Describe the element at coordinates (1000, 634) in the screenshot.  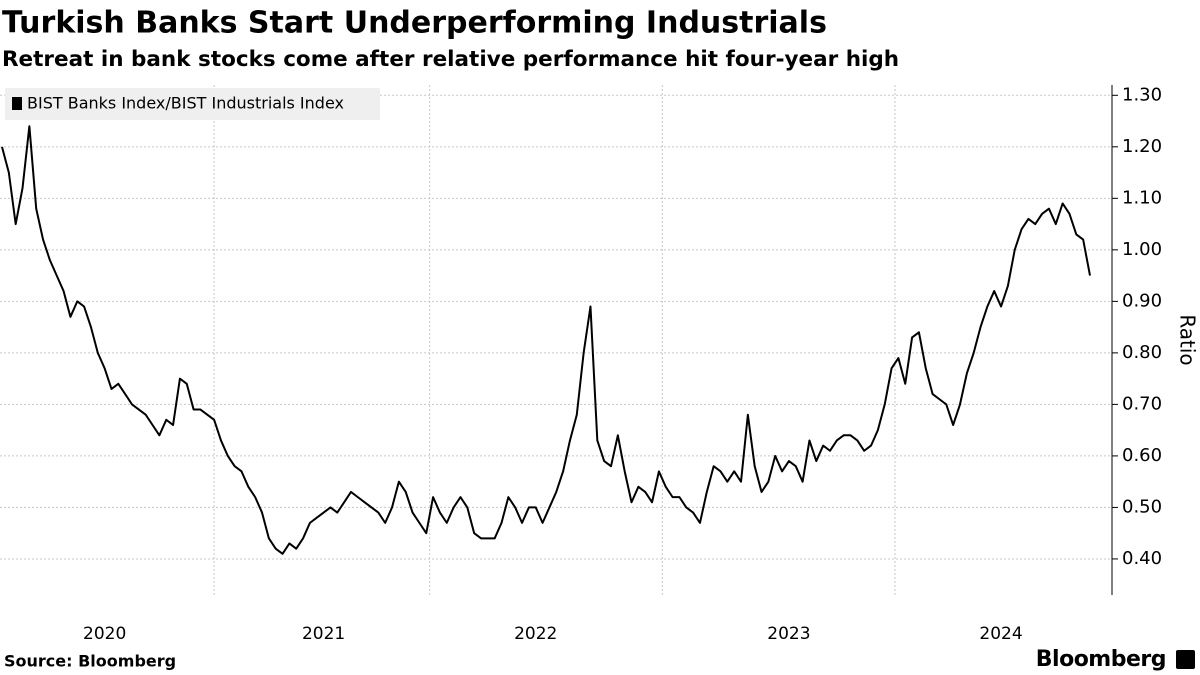
I see `x-tick-label: 2024` at that location.